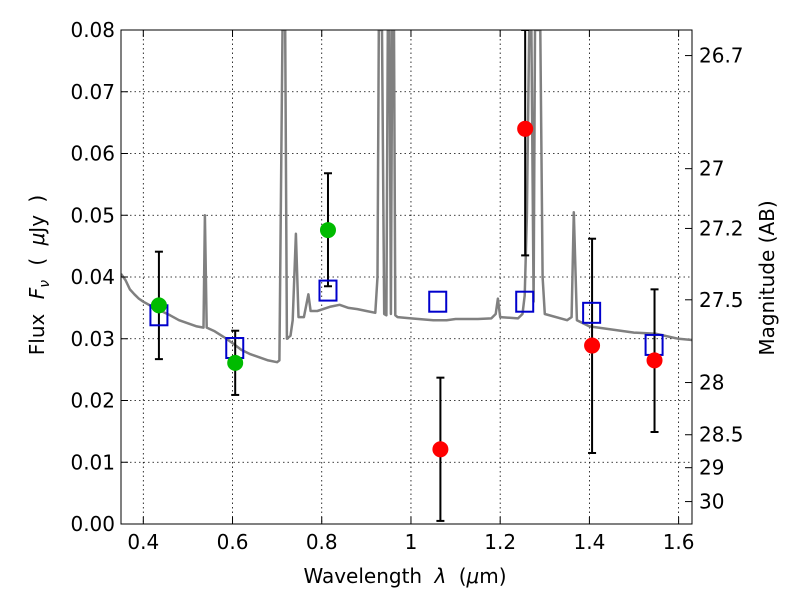 The width and height of the screenshot is (800, 600). I want to click on y2-tick-label: 30, so click(711, 502).